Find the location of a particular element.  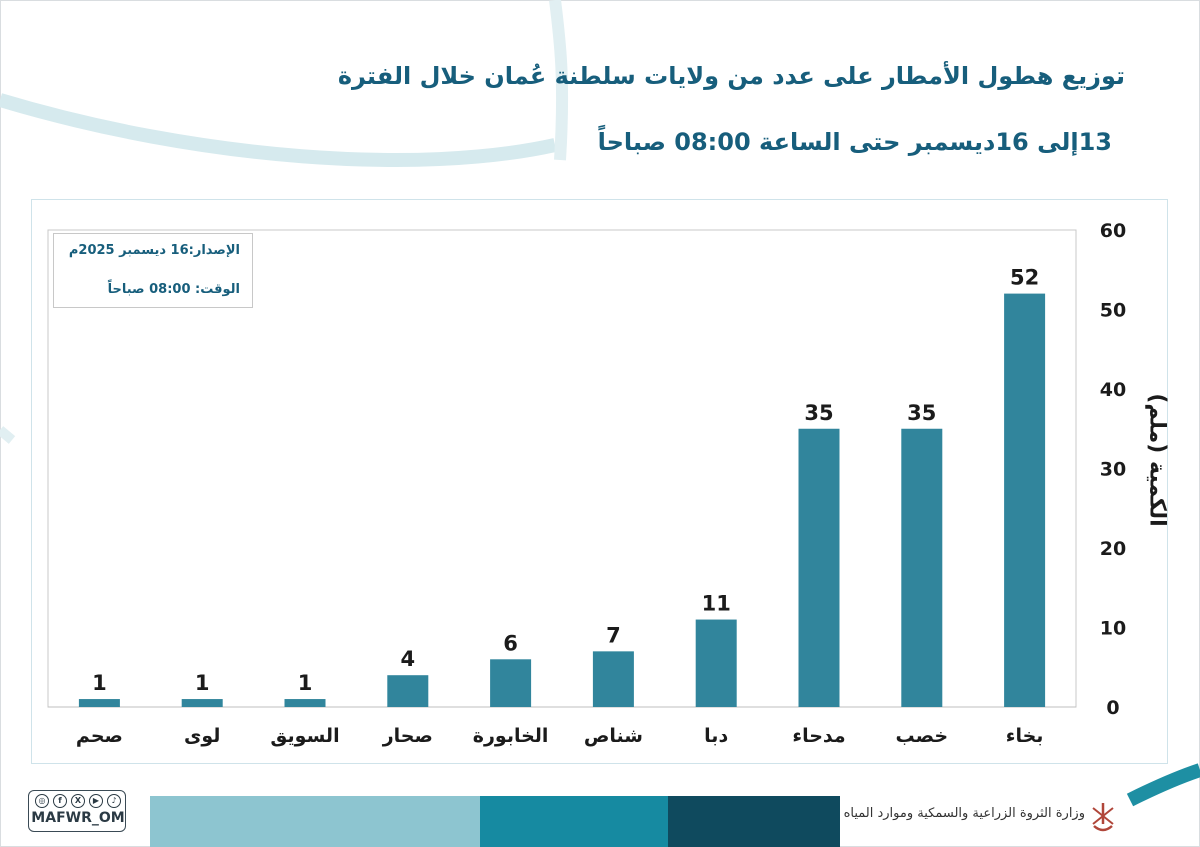

social-media-box: ◎ f X ▶ ♪ MAFWR_OM is located at coordinates (77, 811).